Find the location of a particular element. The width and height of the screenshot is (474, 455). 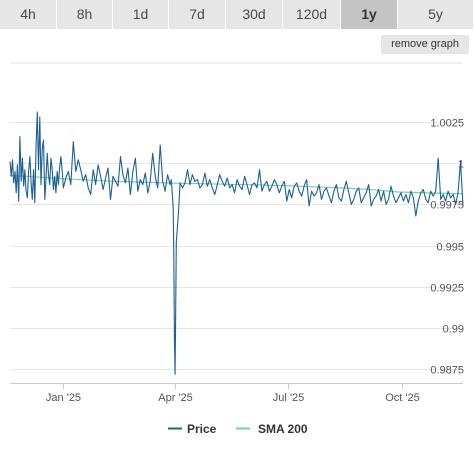

x-axis: Jan '25 Apr '25 Jul '25 Oct '25 is located at coordinates (236, 393).